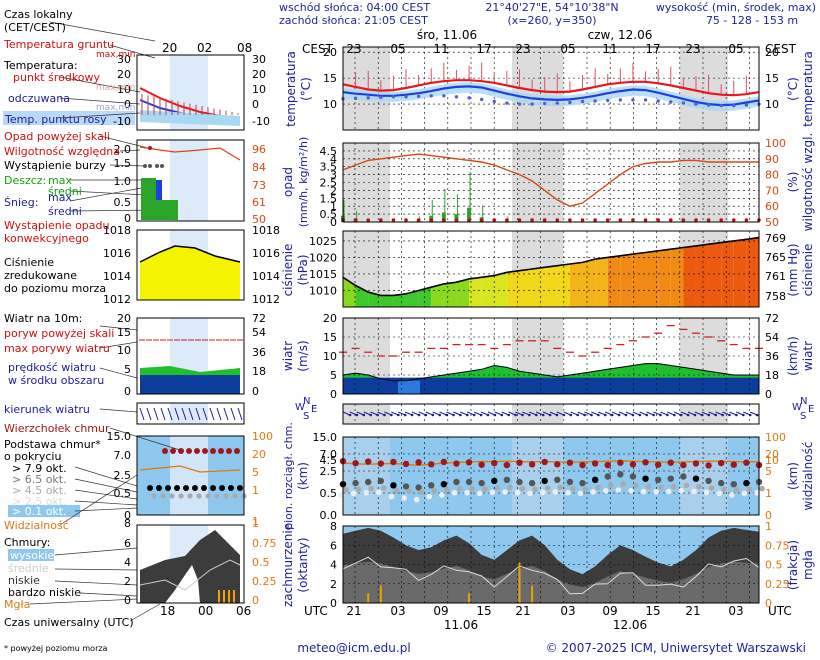 This screenshot has width=820, height=660. Describe the element at coordinates (36, 525) in the screenshot. I see `legend-visibility: Widzialność` at that location.